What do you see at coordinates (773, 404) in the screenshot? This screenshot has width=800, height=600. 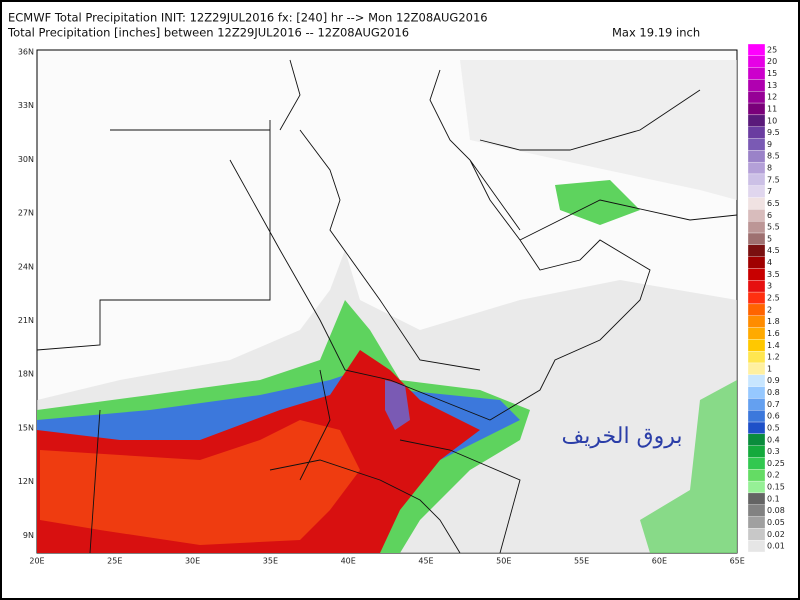 I see `colorbar-label: 0.7` at bounding box center [773, 404].